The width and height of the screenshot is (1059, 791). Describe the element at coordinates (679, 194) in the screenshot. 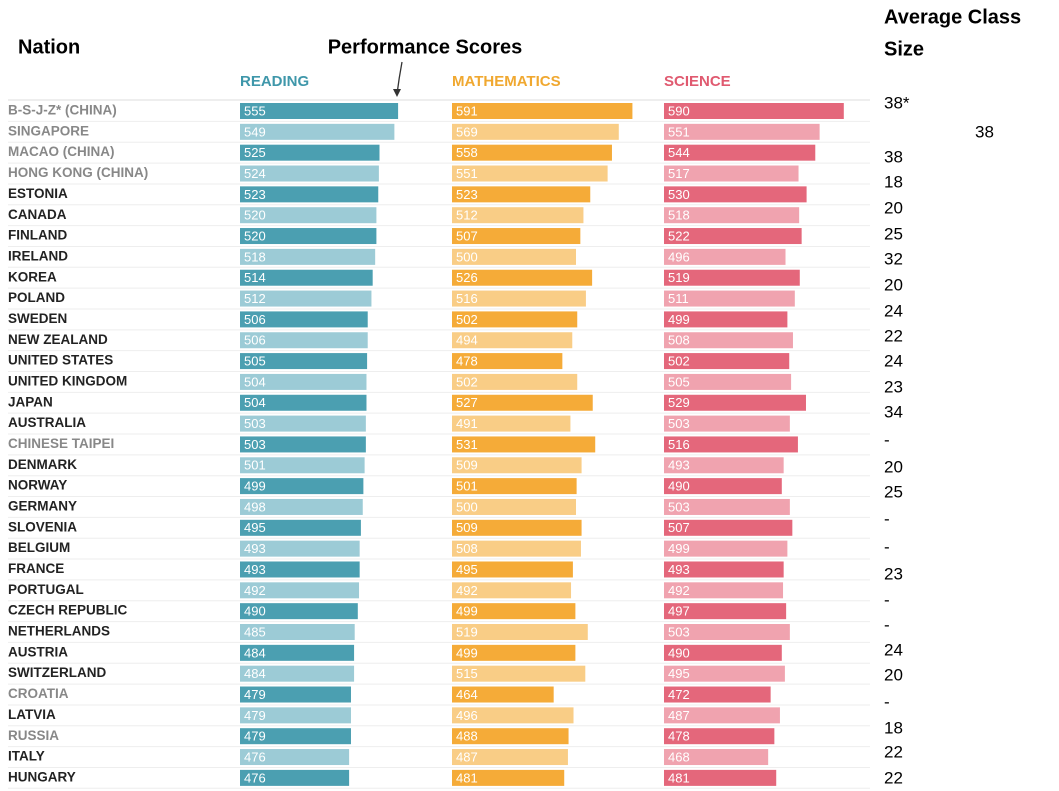

I see `value-label: 530` at that location.